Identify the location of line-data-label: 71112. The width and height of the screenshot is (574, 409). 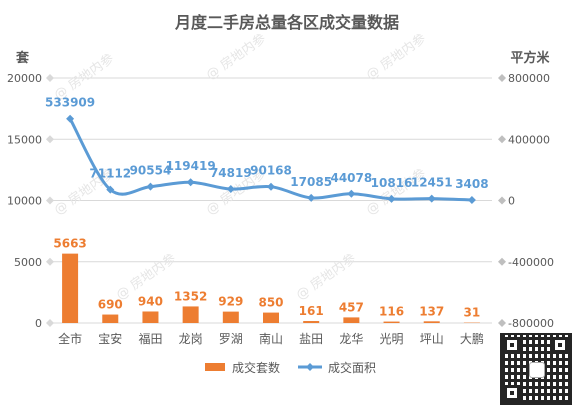
(110, 174).